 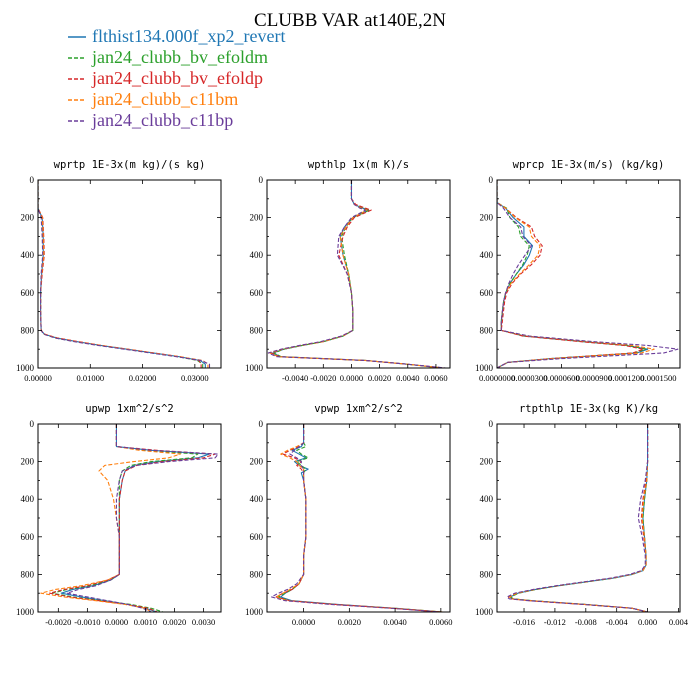 What do you see at coordinates (529, 378) in the screenshot?
I see `x-tick-label: 0.0000300` at bounding box center [529, 378].